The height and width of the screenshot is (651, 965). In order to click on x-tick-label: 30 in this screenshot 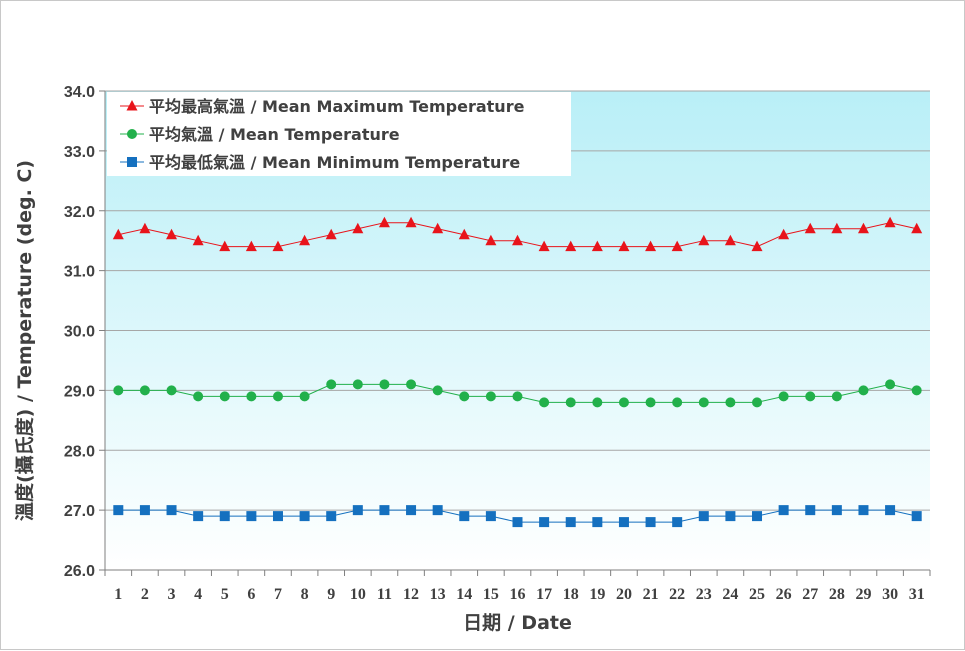, I will do `click(890, 594)`.